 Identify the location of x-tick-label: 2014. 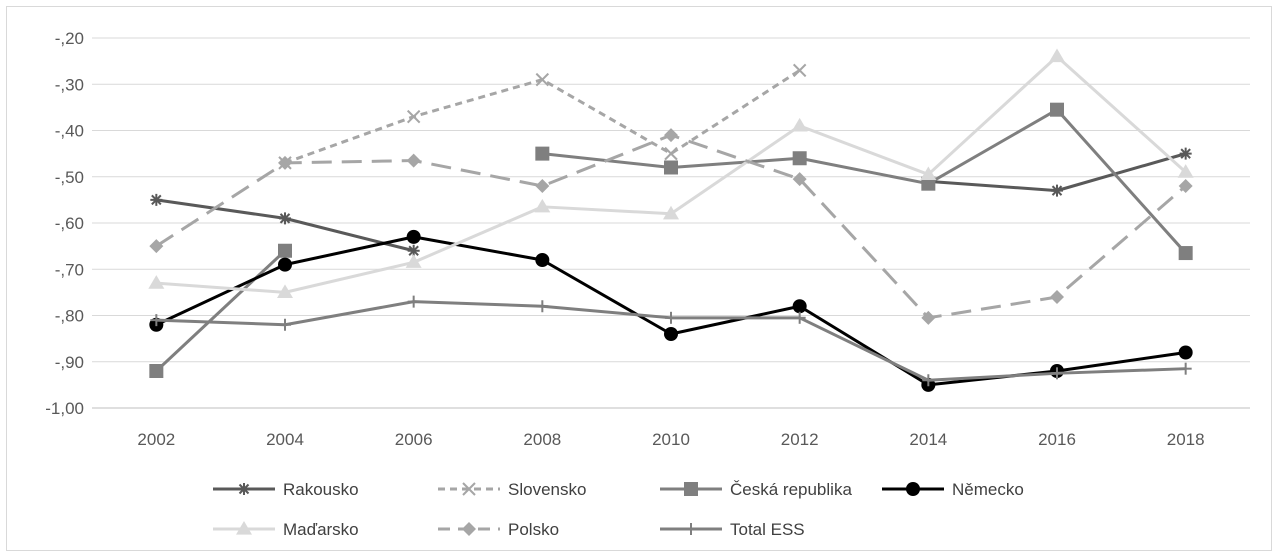
(928, 439).